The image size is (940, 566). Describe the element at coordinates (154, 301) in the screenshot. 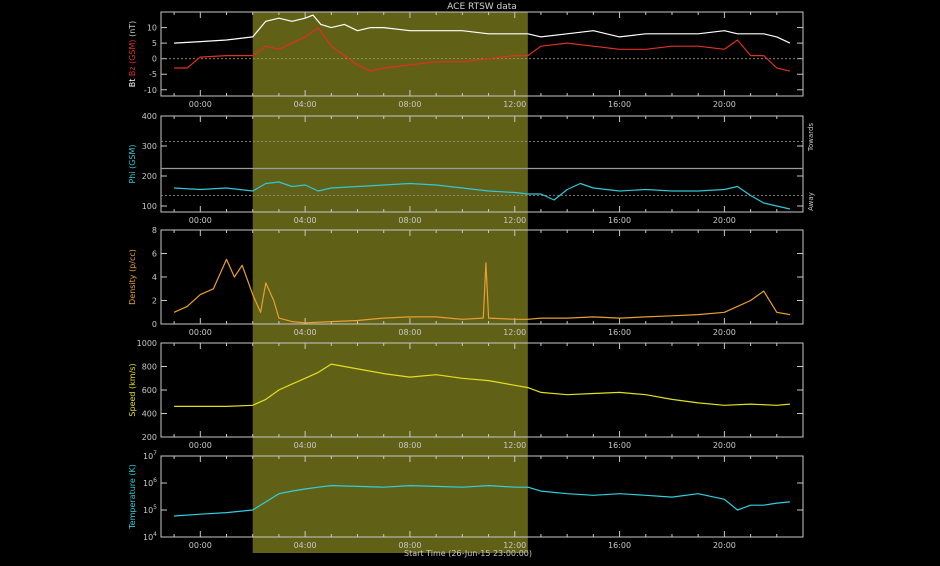

I see `y-tick-label: 2` at that location.